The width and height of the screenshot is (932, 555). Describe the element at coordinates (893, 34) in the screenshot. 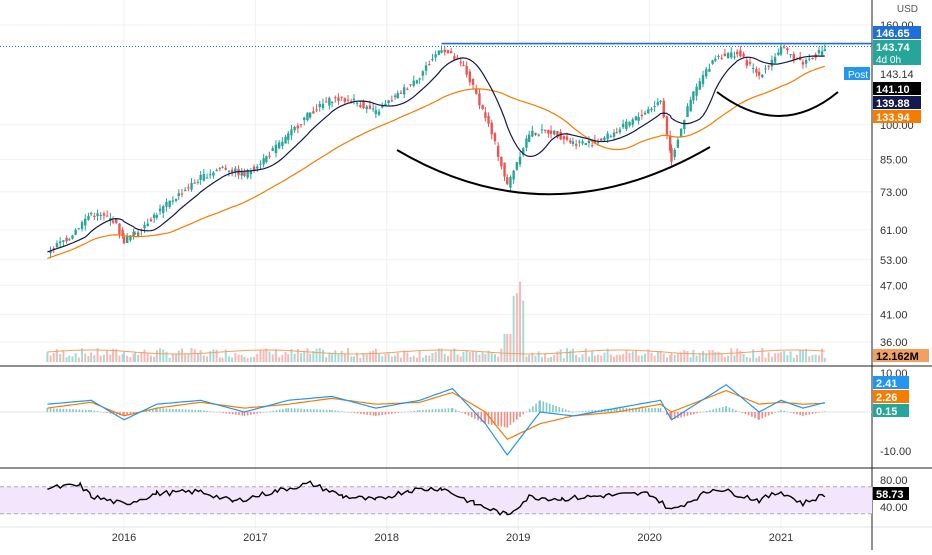

I see `label-resistance: 146.65` at that location.